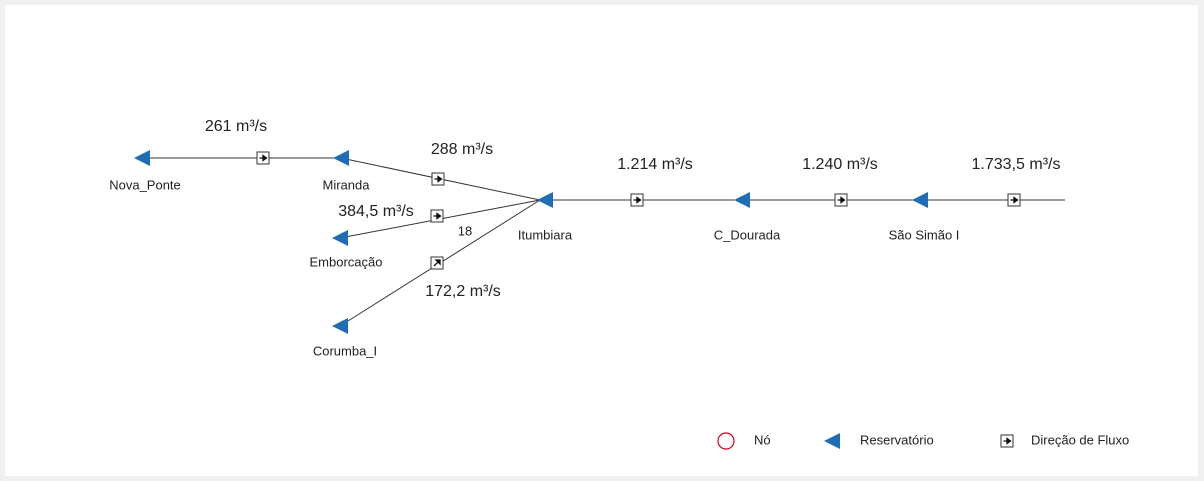  Describe the element at coordinates (545, 234) in the screenshot. I see `node-label: Itumbiara` at that location.